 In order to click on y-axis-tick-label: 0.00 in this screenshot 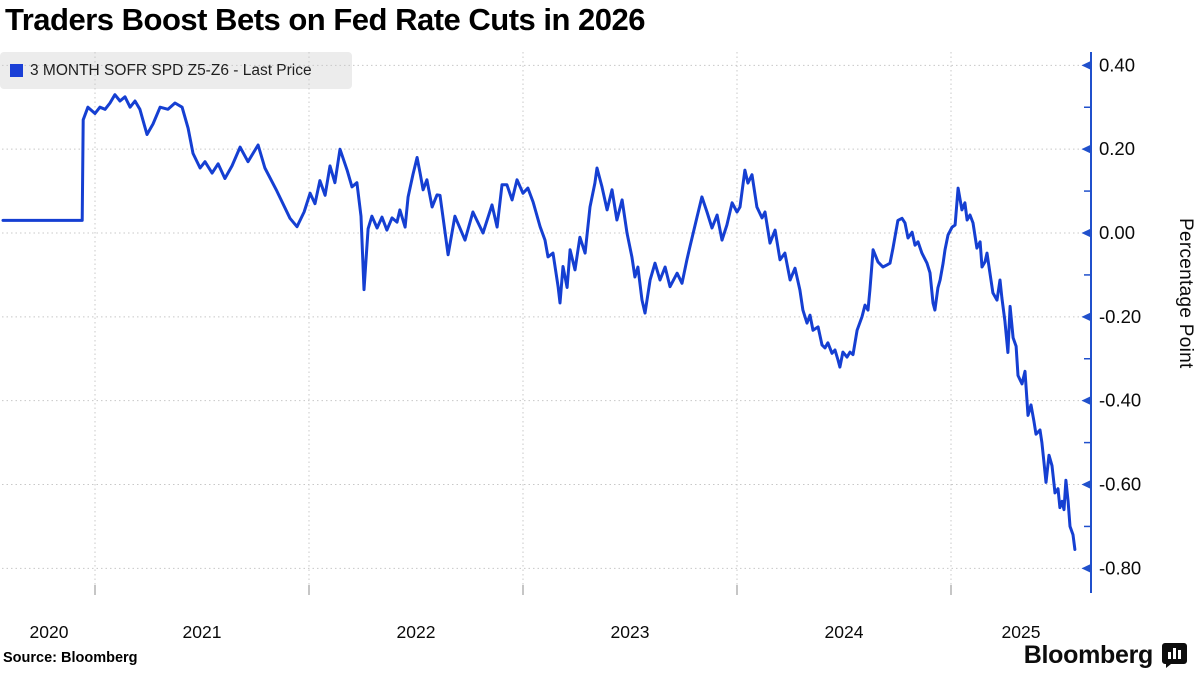, I will do `click(1117, 232)`.